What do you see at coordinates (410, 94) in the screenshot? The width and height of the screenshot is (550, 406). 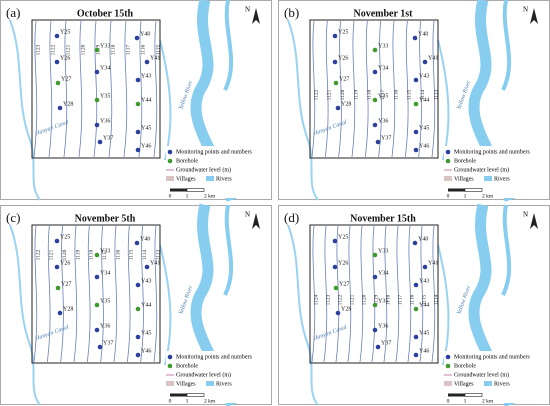 I see `contour-label: 1115` at bounding box center [410, 94].